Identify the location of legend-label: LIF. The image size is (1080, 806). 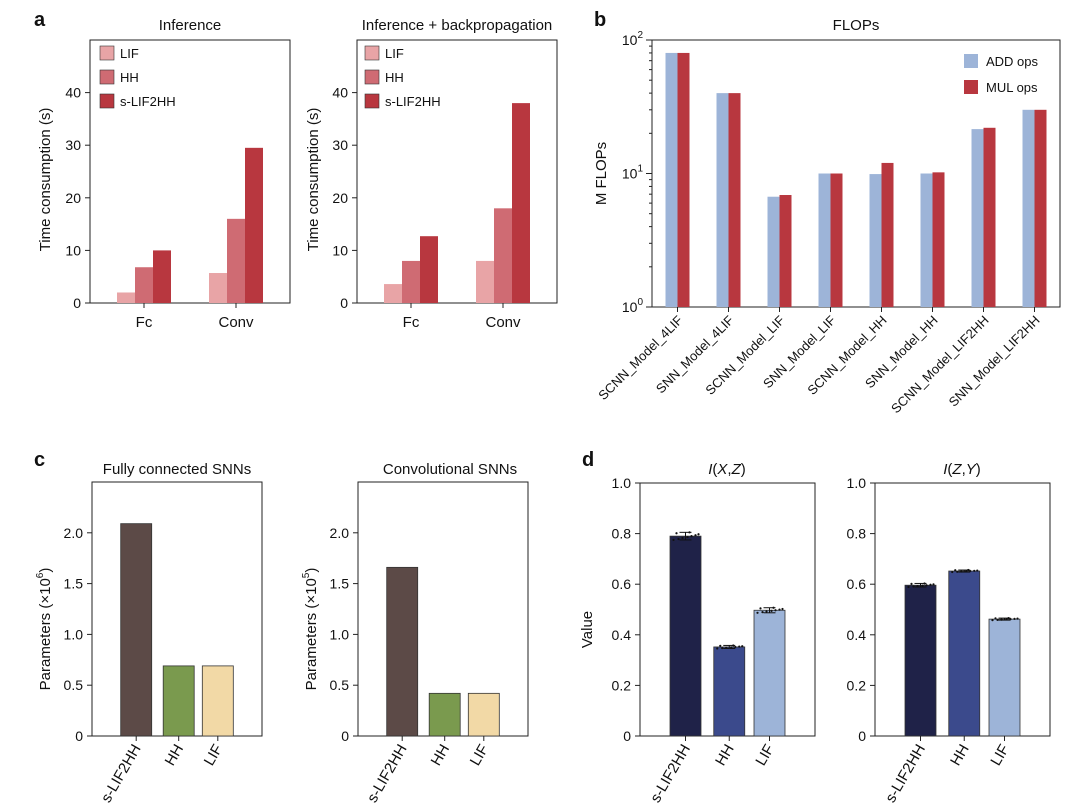
(129, 53).